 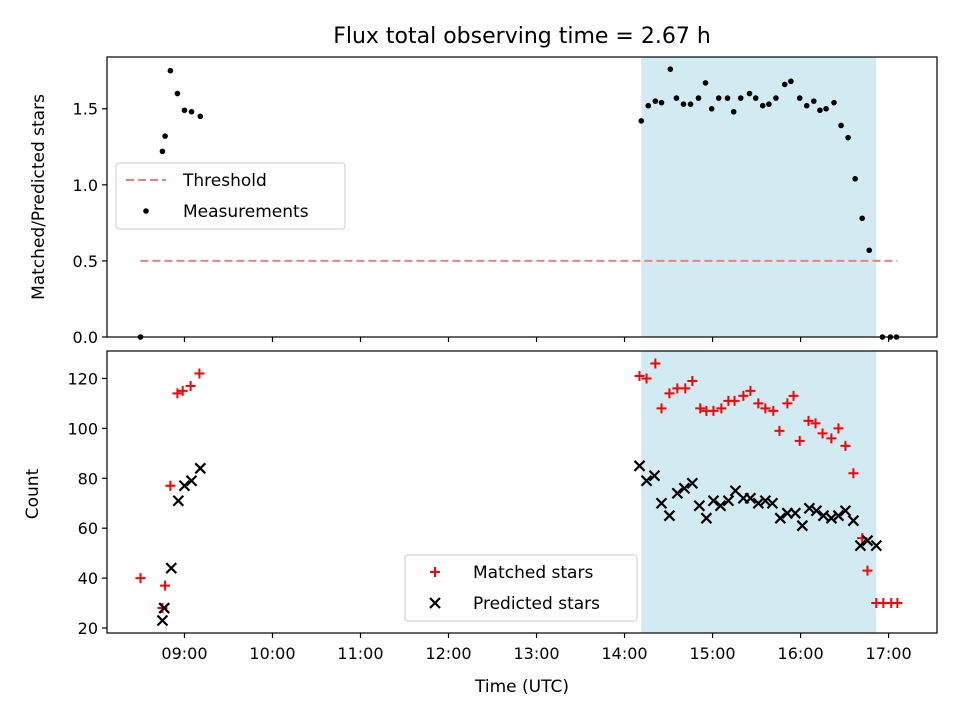 What do you see at coordinates (88, 628) in the screenshot?
I see `bottom-y-tick-label: 20` at bounding box center [88, 628].